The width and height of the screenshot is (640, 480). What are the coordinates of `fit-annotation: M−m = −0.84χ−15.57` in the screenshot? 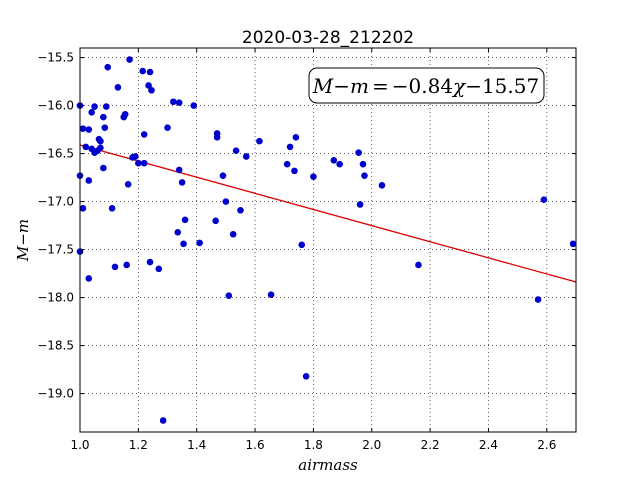 It's located at (426, 85).